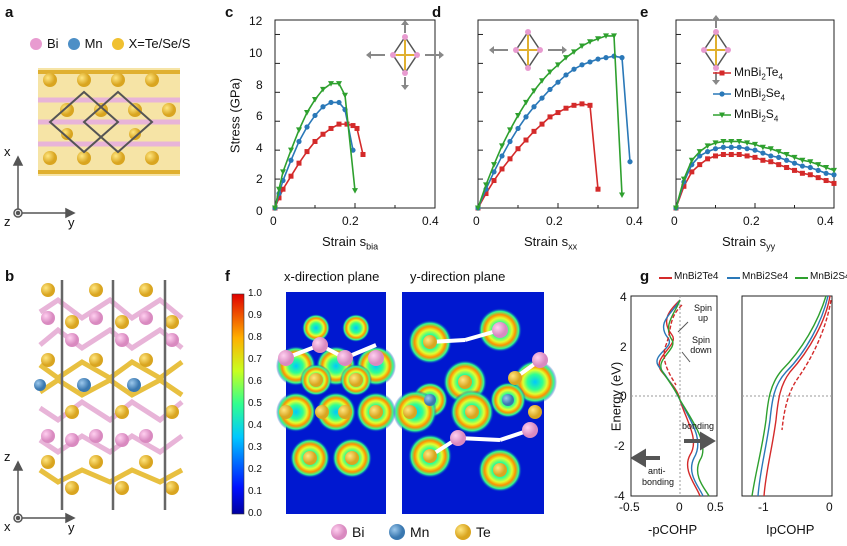 The height and width of the screenshot is (546, 847). What do you see at coordinates (332, 276) in the screenshot?
I see `x-plane-title: x-direction plane` at bounding box center [332, 276].